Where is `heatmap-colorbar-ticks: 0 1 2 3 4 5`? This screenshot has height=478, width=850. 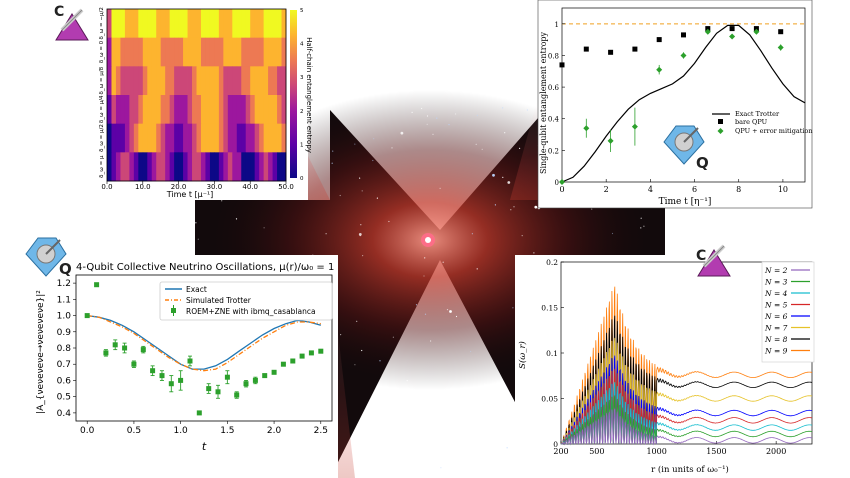 heatmap-colorbar-ticks: 0 1 2 3 4 5 is located at coordinates (302, 95).